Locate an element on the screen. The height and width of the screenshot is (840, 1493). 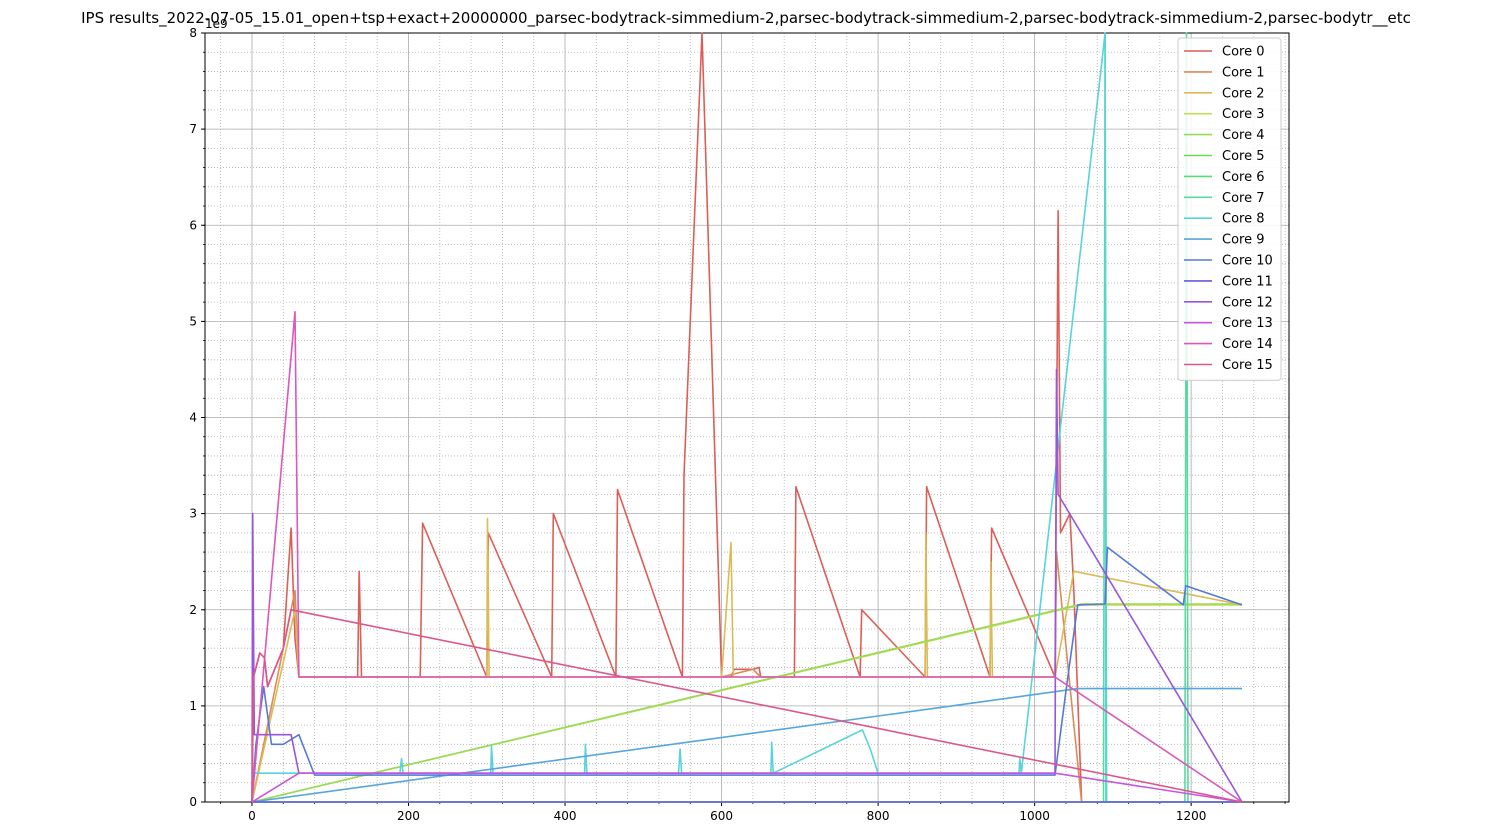
y-tick-label: 5 is located at coordinates (193, 321).